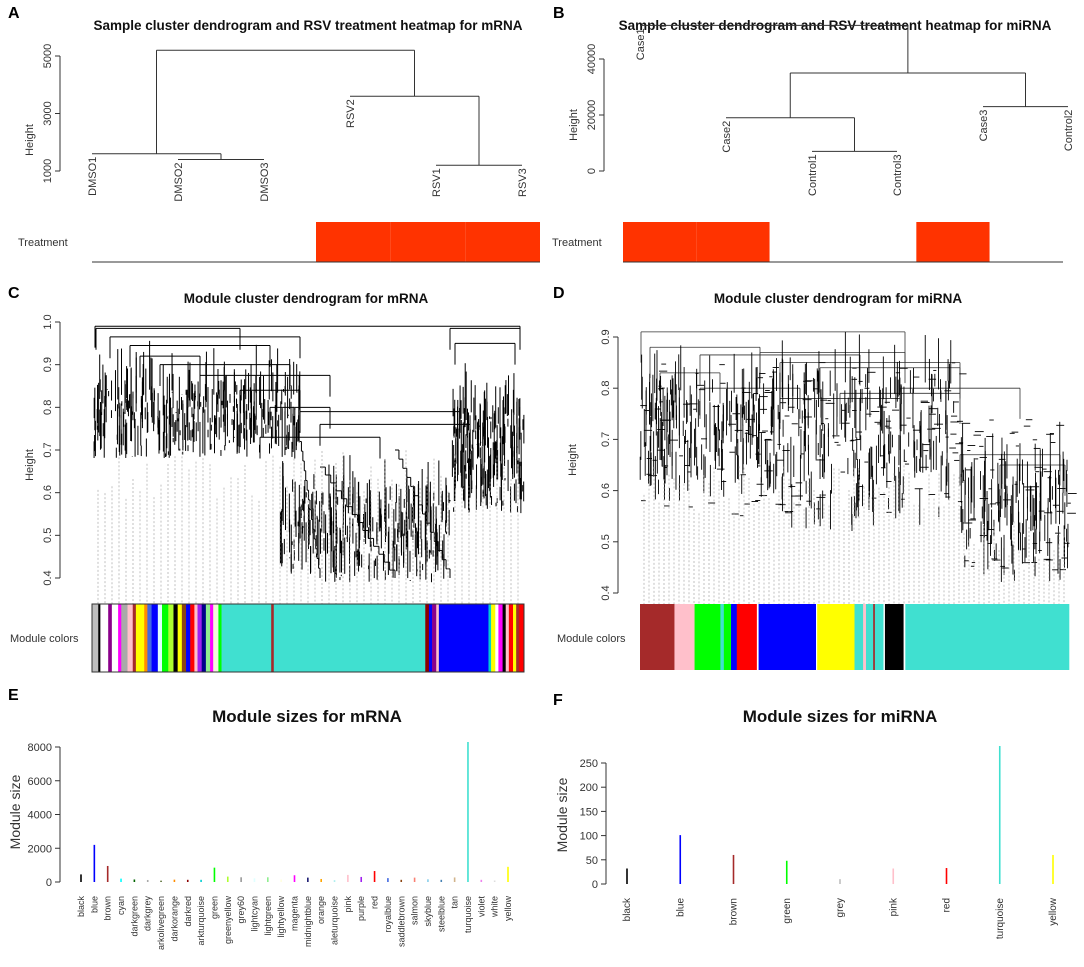  Describe the element at coordinates (606, 336) in the screenshot. I see `panel-d-y-tick-label-5: 0.9` at that location.